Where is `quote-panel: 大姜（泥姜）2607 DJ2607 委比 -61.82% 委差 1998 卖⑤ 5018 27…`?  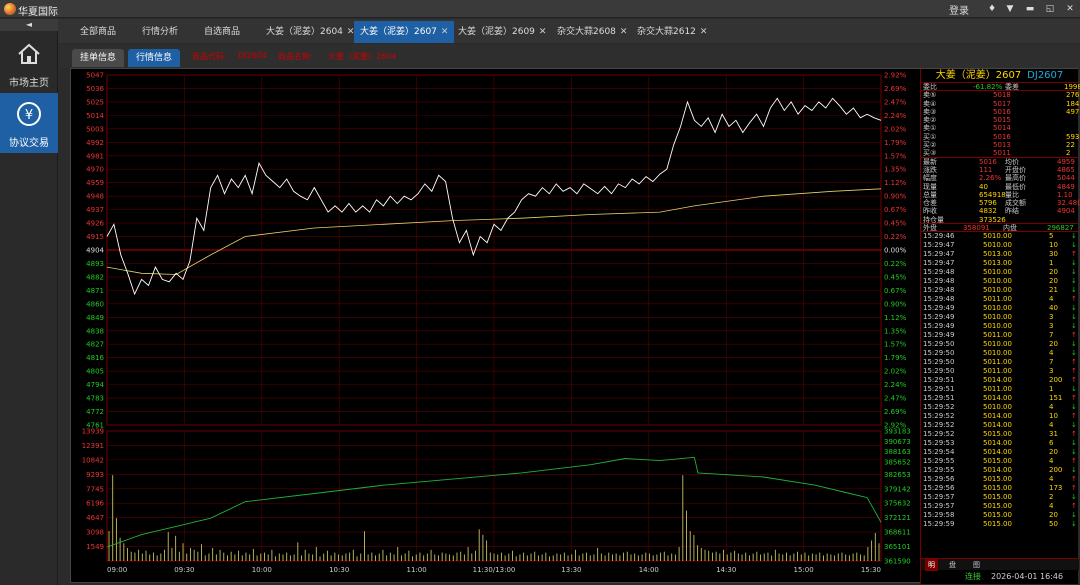 quote-panel: 大姜（泥姜）2607 DJ2607 委比 -61.82% 委差 1998 卖⑤ 5018 27… is located at coordinates (1000, 326).